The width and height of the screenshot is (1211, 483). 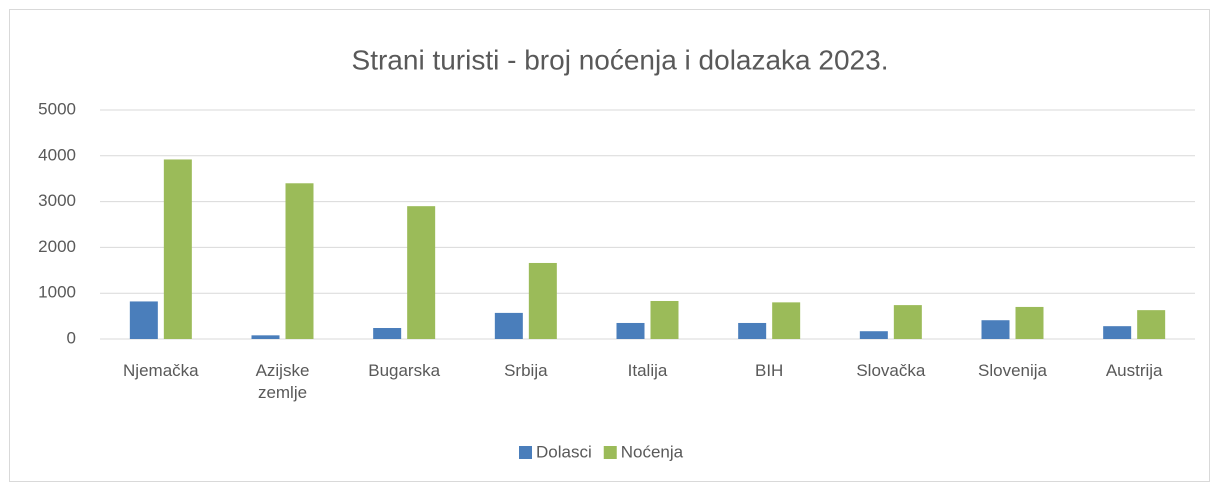 I want to click on x-tick-label: Srbija, so click(x=526, y=370).